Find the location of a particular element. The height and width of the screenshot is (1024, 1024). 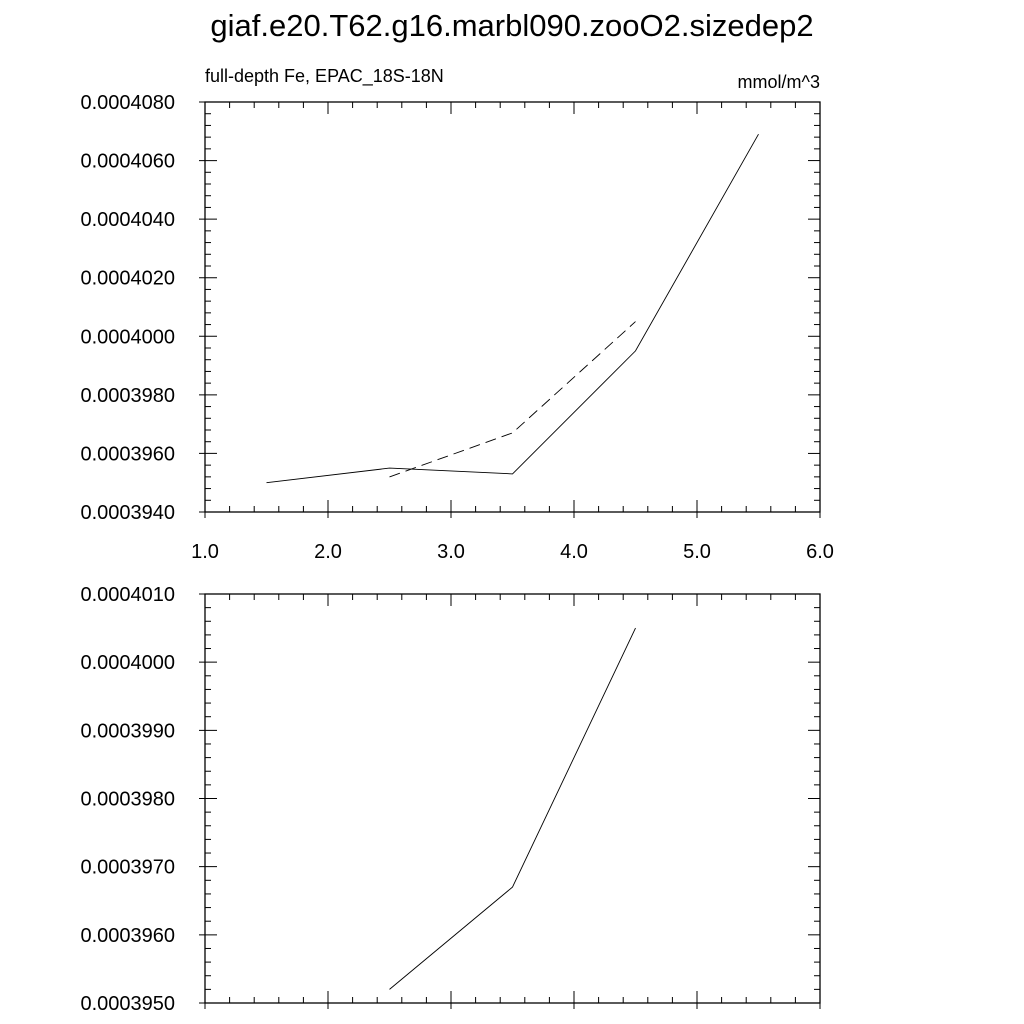

y-tick-label: 0.0003950 is located at coordinates (127, 1004).